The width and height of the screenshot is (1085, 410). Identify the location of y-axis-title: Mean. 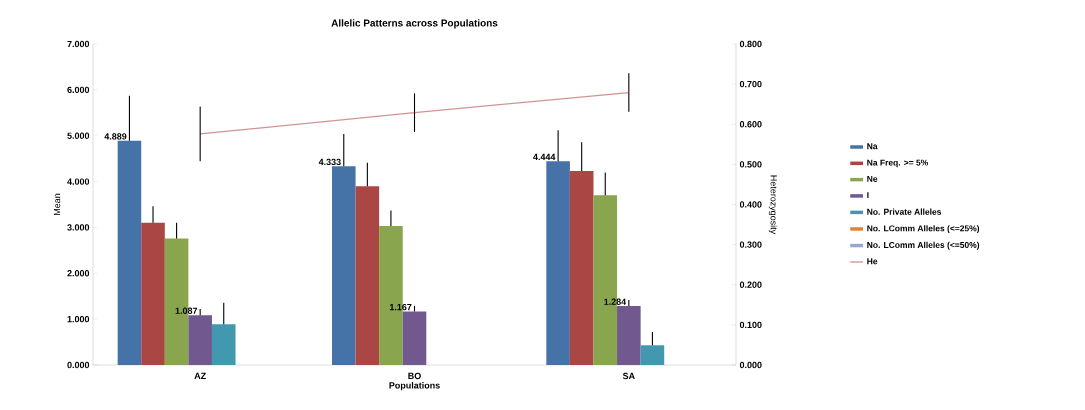
(57, 204).